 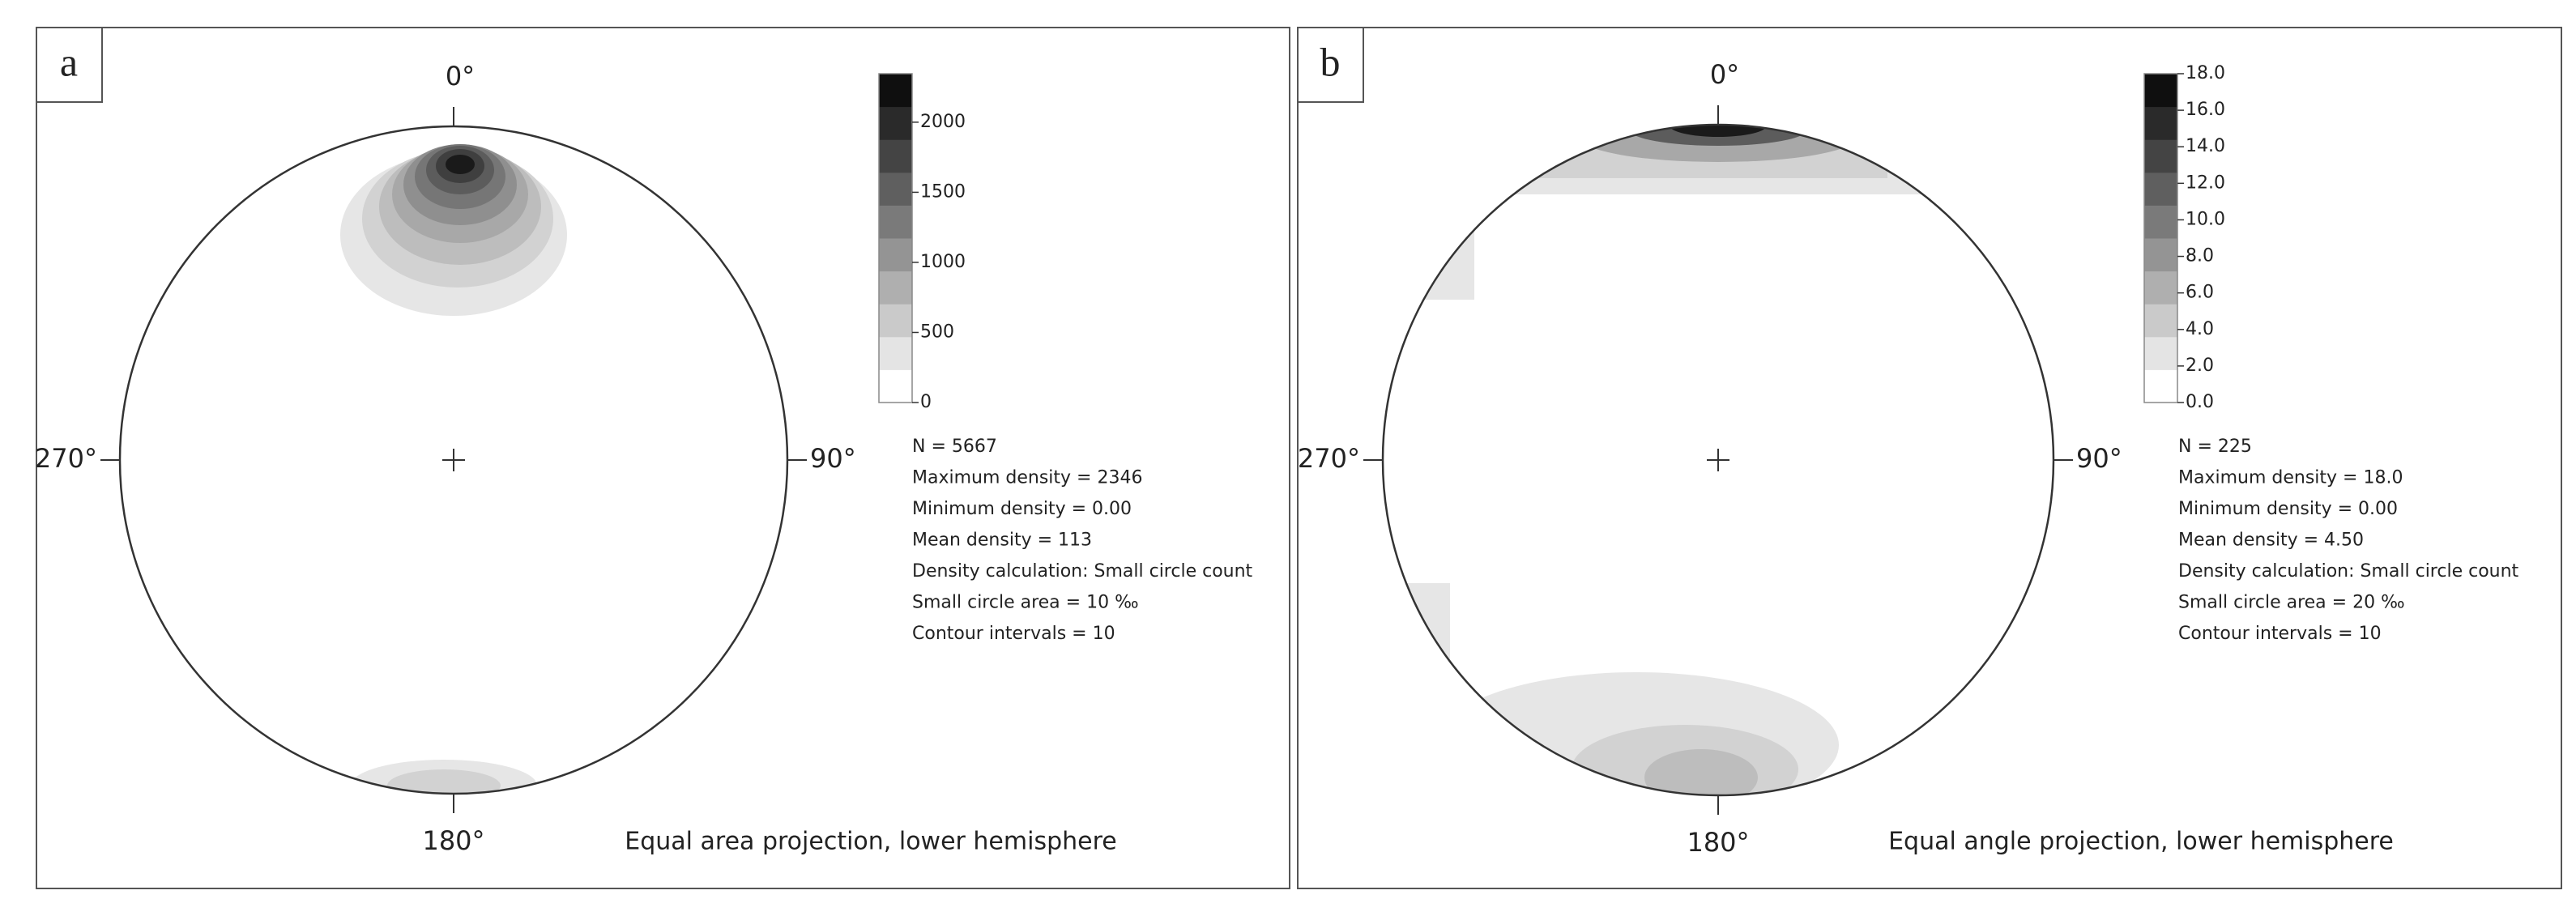 I want to click on statistic: Mean density = 113, so click(x=1002, y=540).